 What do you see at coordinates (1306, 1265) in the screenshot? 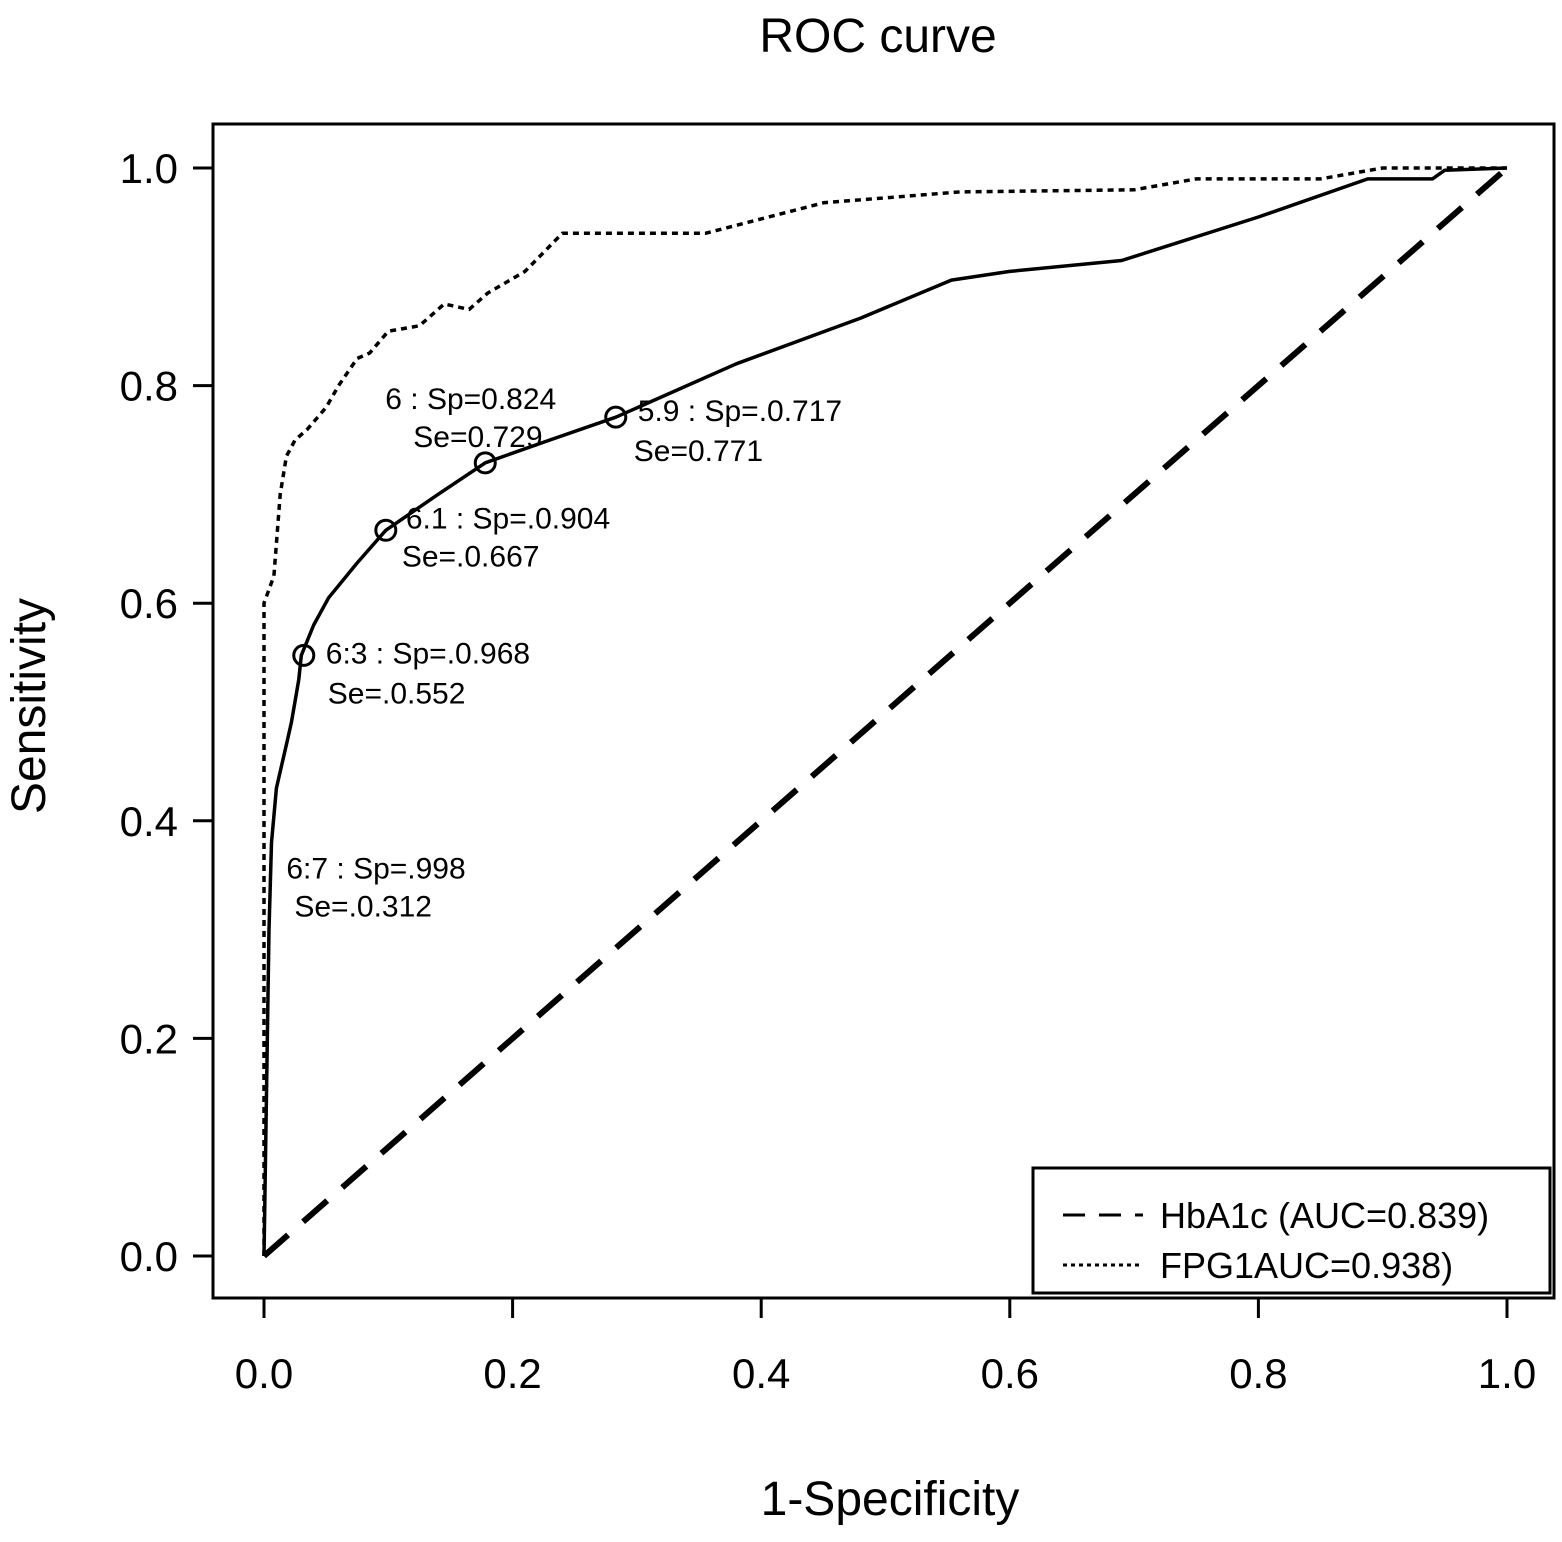
I see `legend-label: FPG1AUC=0.938)` at bounding box center [1306, 1265].